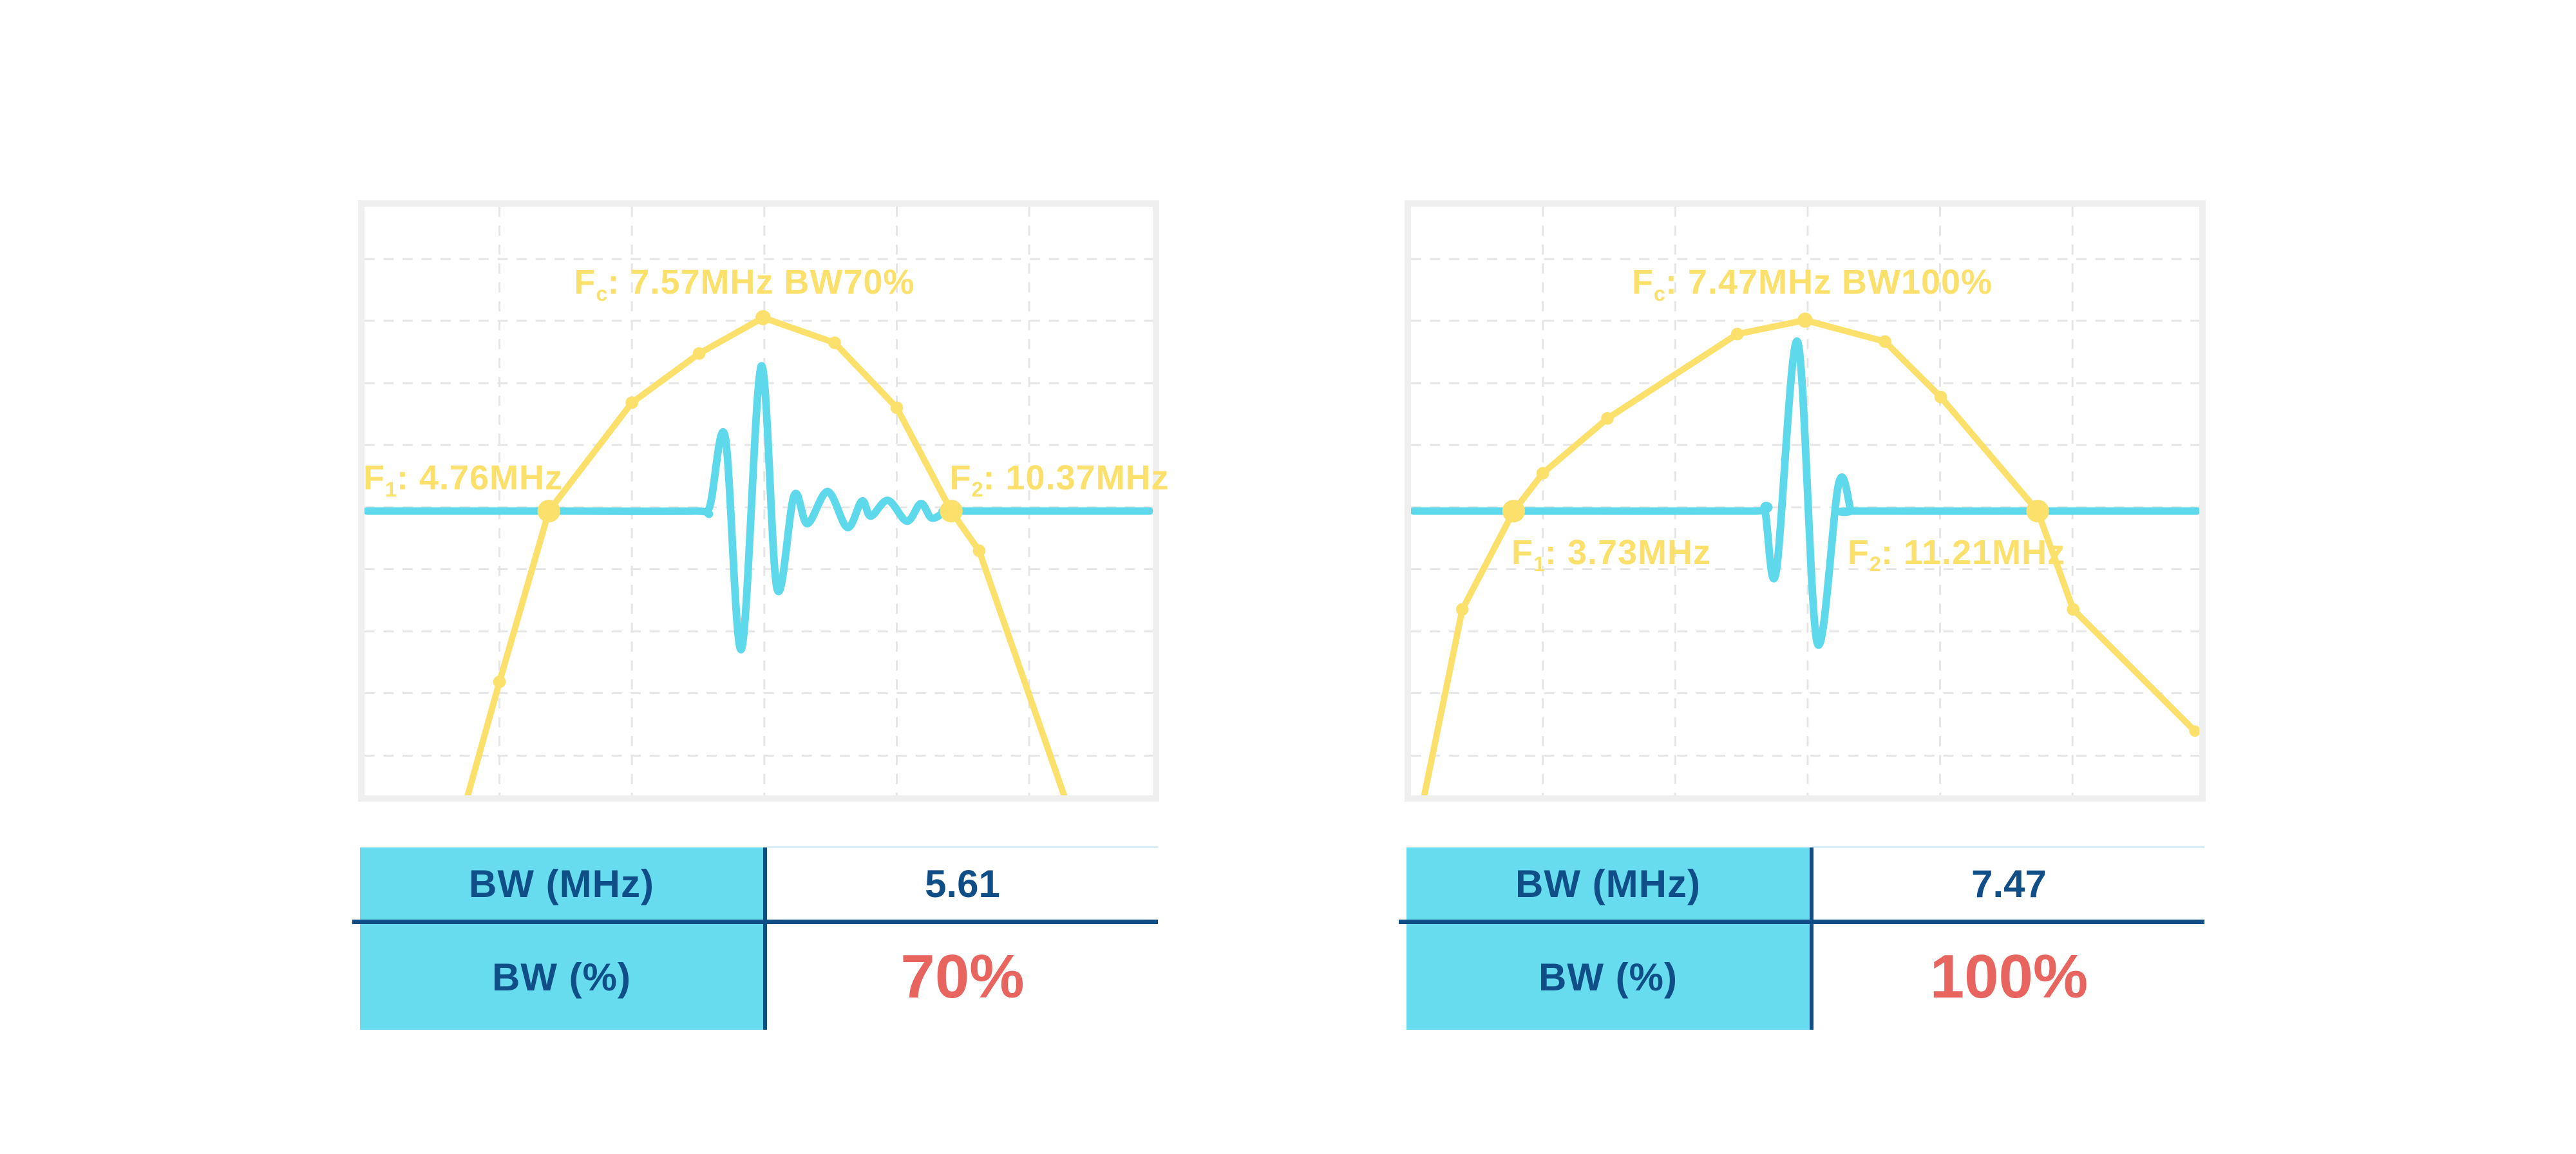 The height and width of the screenshot is (1154, 2576). I want to click on left-bandwidth-table: BW (MHz) 5.61 BW (%) 70%, so click(755, 937).